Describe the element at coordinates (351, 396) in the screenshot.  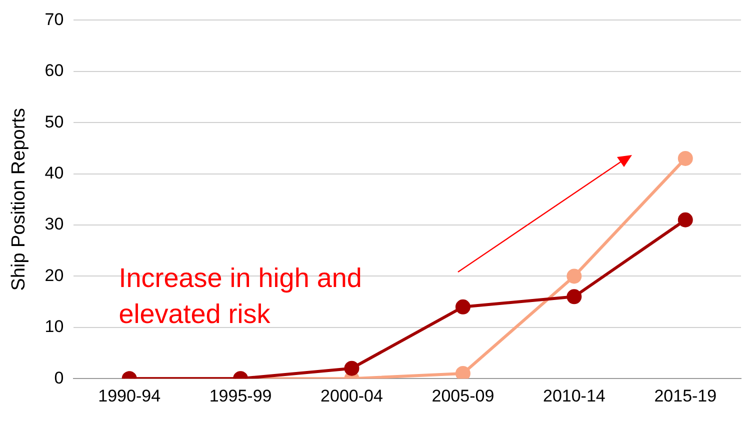
I see `x-tick-label: 2000-04` at that location.